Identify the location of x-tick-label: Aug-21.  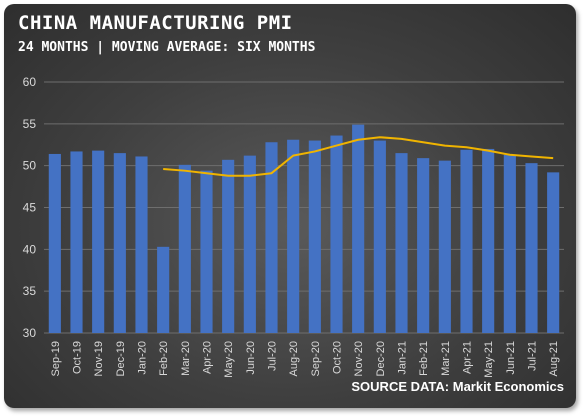
(554, 358).